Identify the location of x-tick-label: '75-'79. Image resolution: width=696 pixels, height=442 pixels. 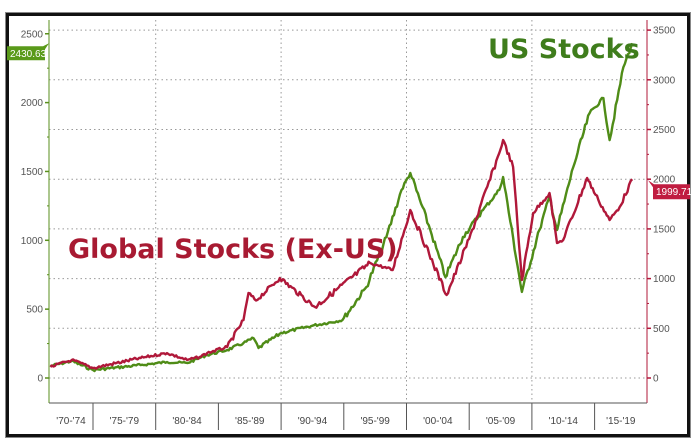
(125, 421).